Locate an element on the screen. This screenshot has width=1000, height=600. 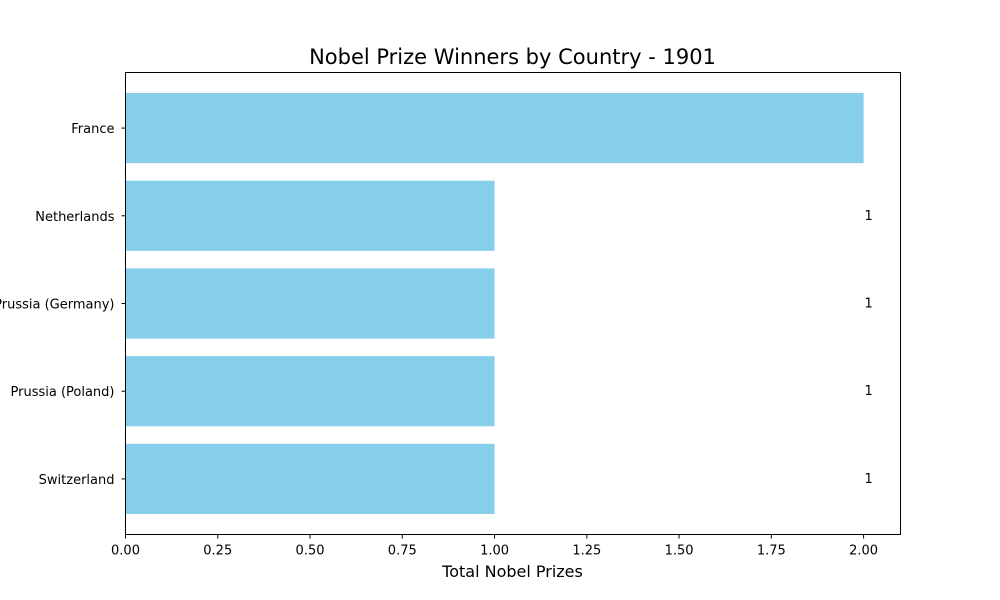
x-tick-label-7: 1.75 is located at coordinates (771, 551).